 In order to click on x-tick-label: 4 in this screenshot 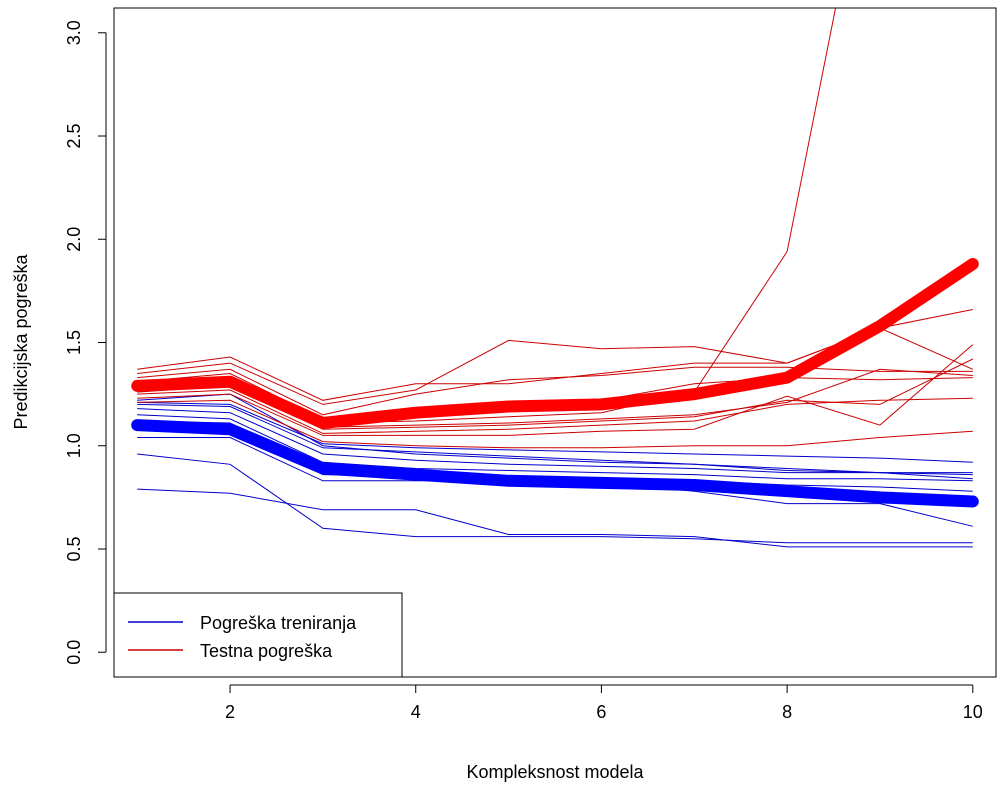, I will do `click(416, 712)`.